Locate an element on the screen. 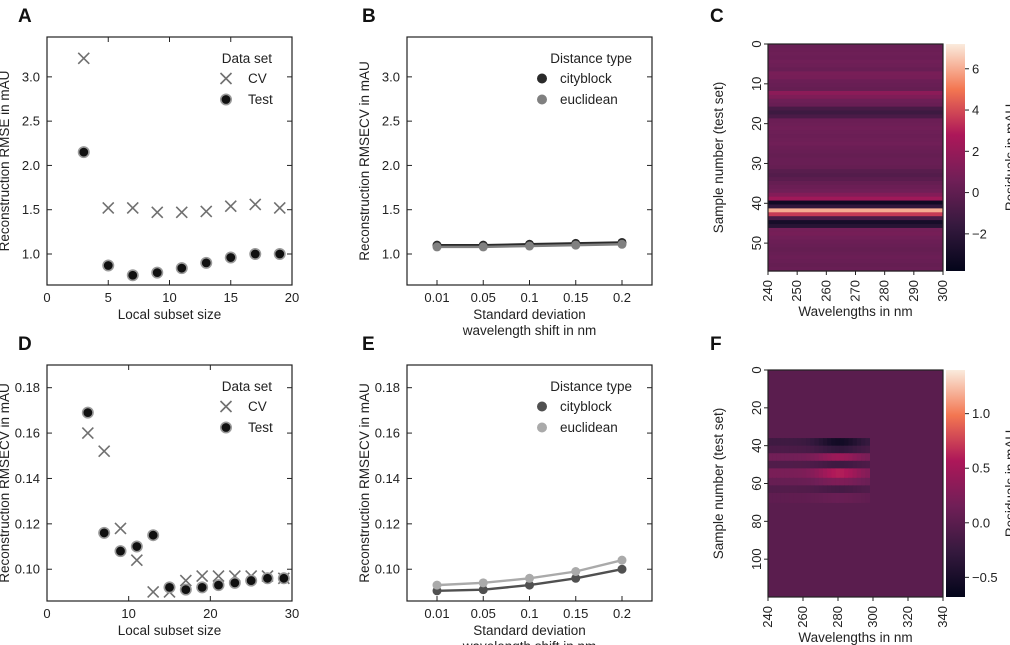 The width and height of the screenshot is (1010, 645). y-tick-label: 1.0 is located at coordinates (391, 254).